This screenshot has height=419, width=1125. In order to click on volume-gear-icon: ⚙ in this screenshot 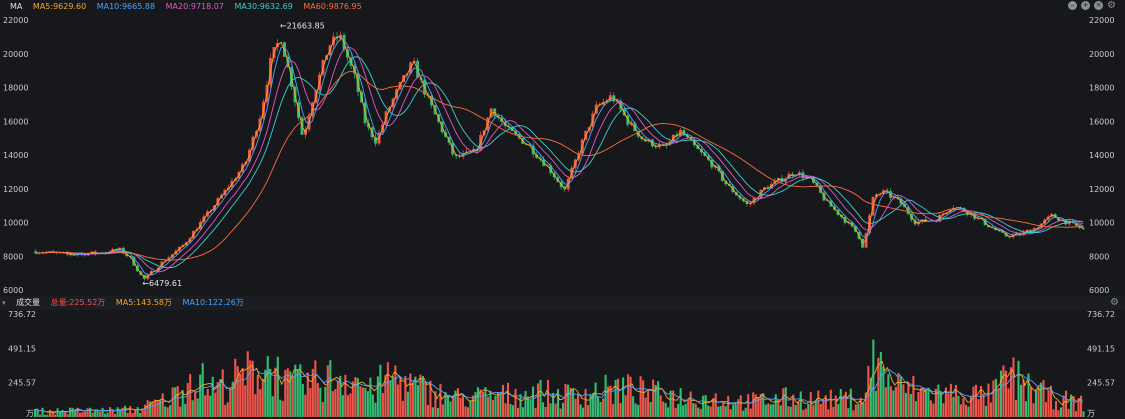, I will do `click(1114, 302)`.